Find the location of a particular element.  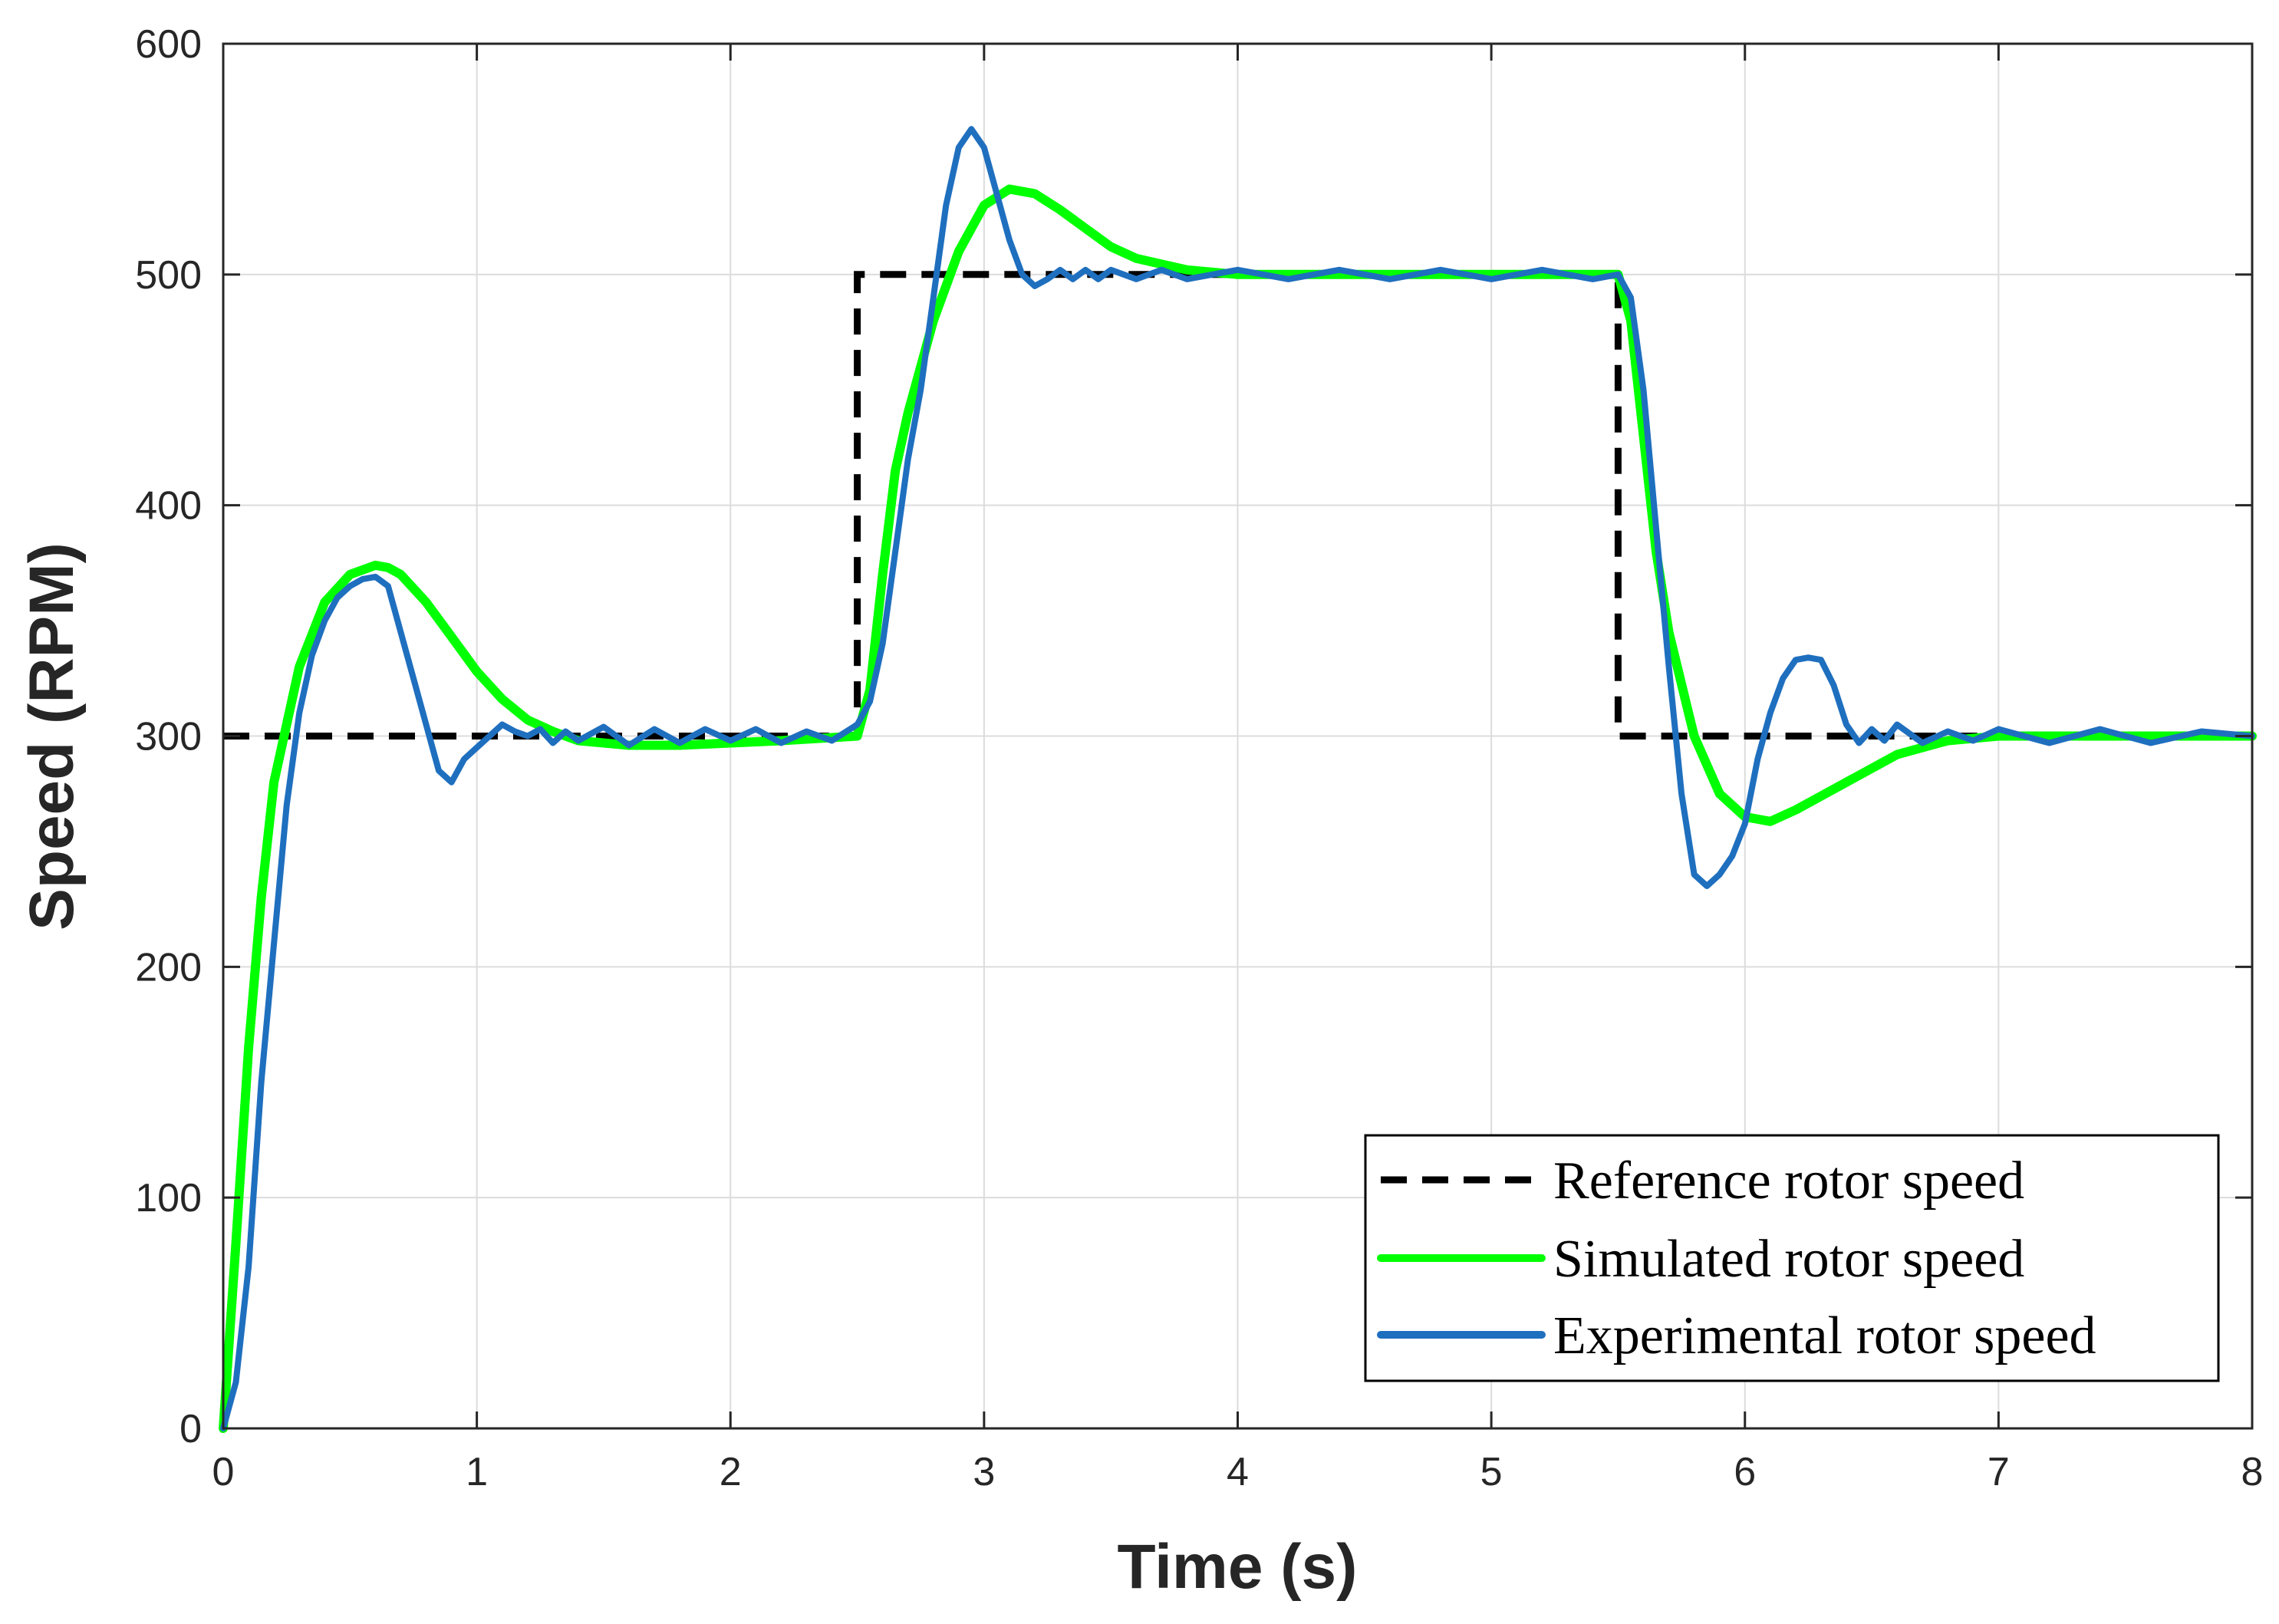

y-tick-label: 300 is located at coordinates (168, 737).